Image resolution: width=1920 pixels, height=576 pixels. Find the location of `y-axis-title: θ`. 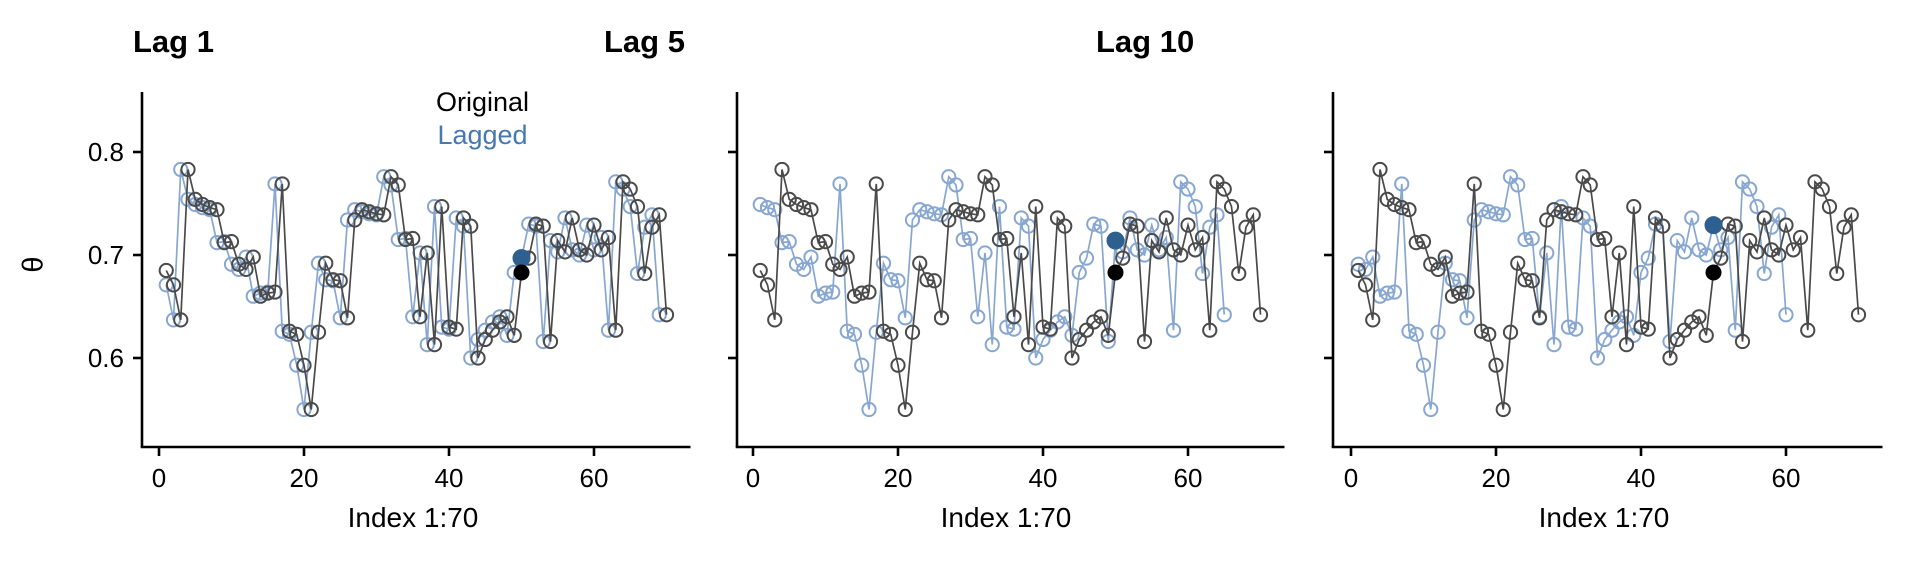

y-axis-title: θ is located at coordinates (33, 264).